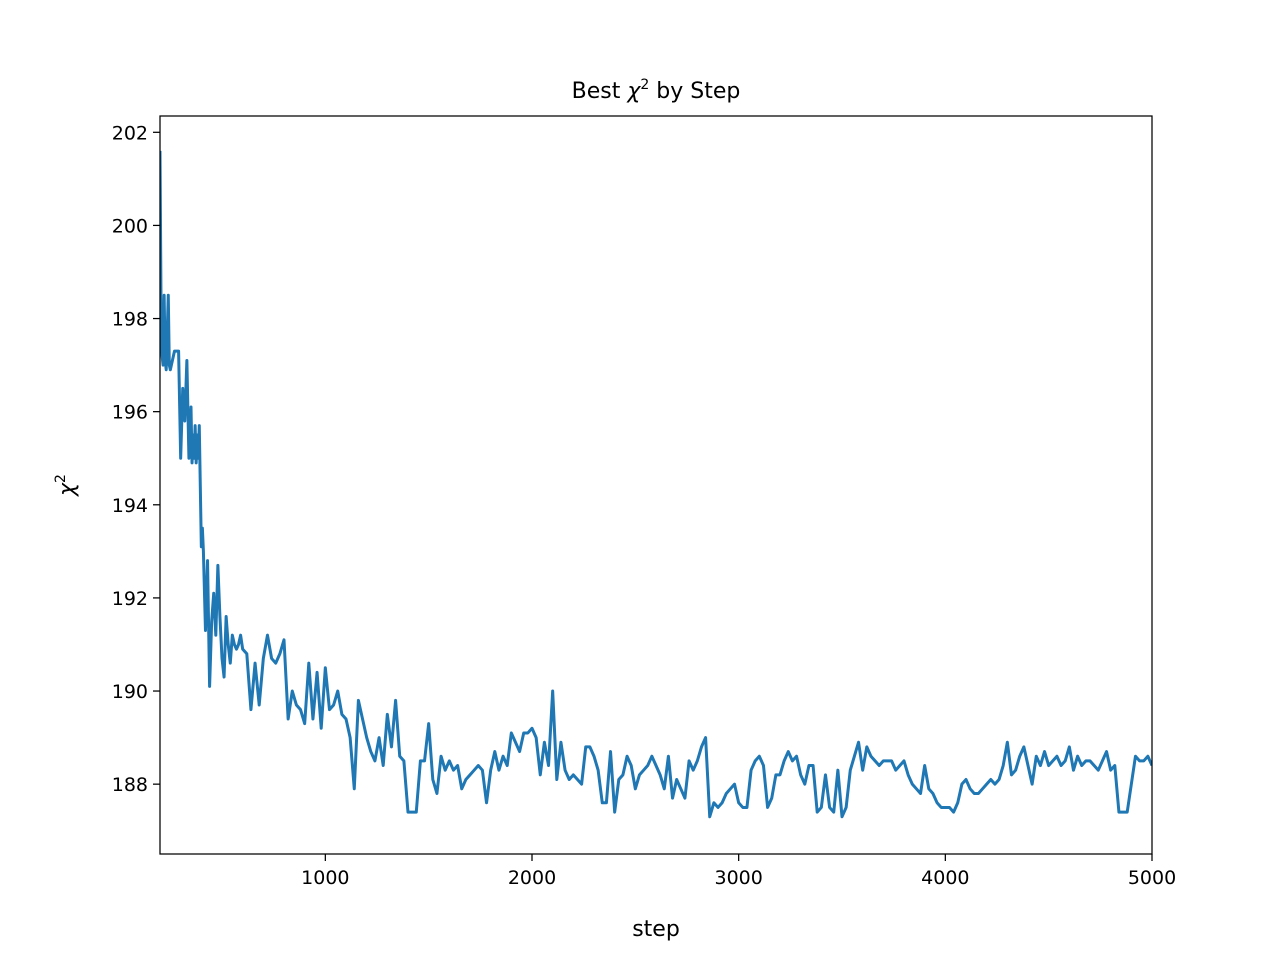 Image resolution: width=1280 pixels, height=960 pixels. What do you see at coordinates (67, 489) in the screenshot?
I see `y-label-symbol: χ` at bounding box center [67, 489].